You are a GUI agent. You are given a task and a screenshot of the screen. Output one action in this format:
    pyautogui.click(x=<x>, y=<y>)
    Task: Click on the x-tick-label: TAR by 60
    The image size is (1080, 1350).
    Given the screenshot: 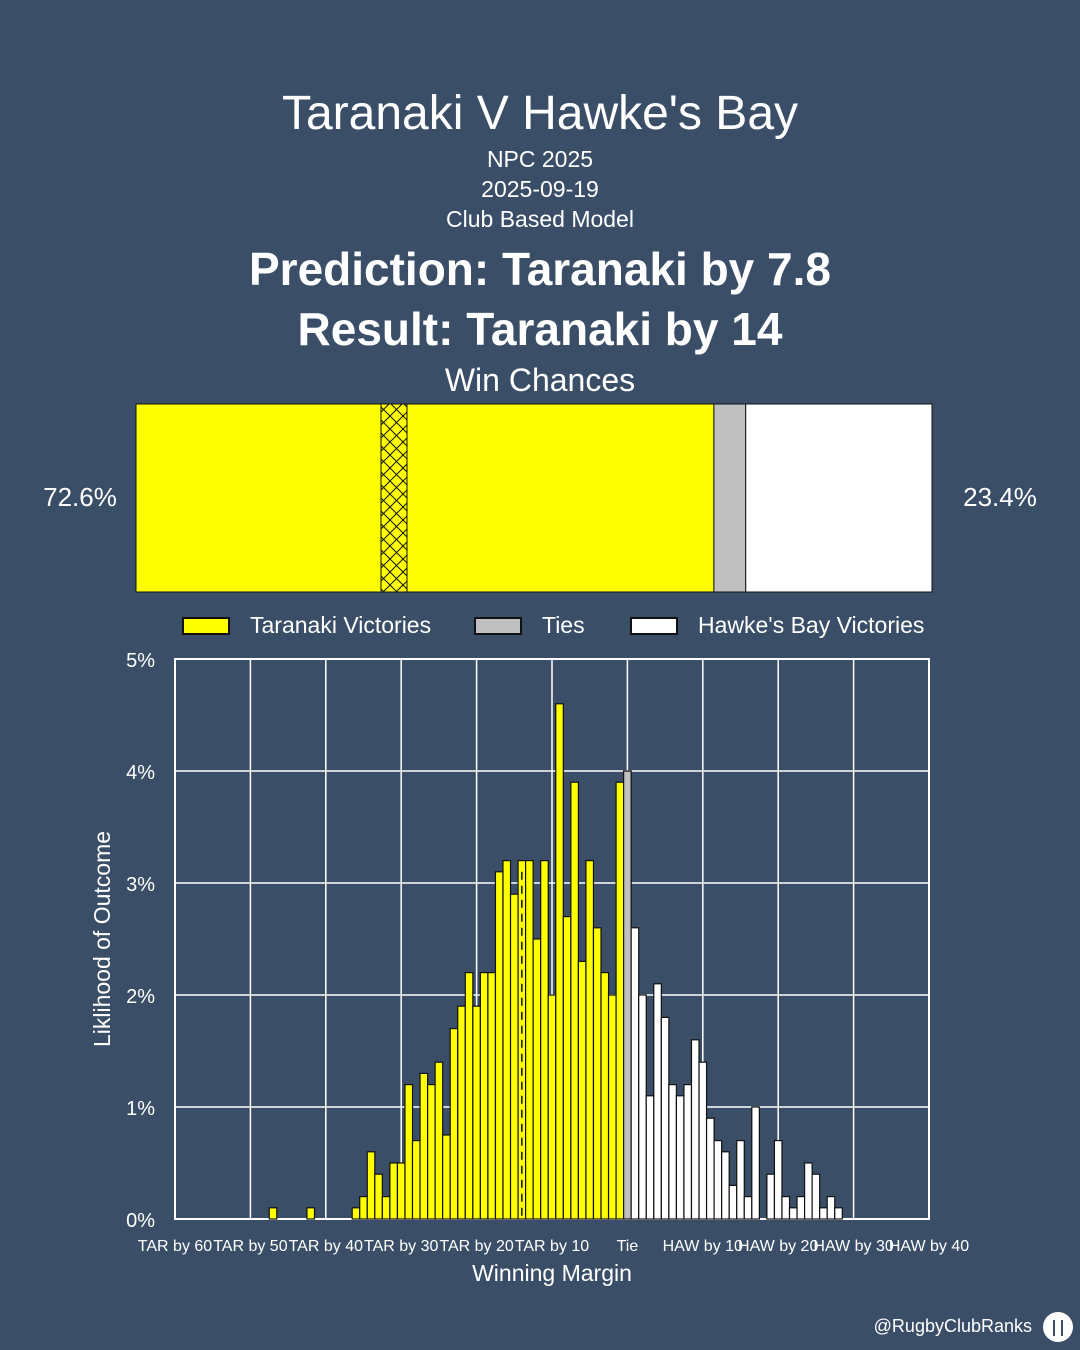 What is the action you would take?
    pyautogui.click(x=175, y=1246)
    